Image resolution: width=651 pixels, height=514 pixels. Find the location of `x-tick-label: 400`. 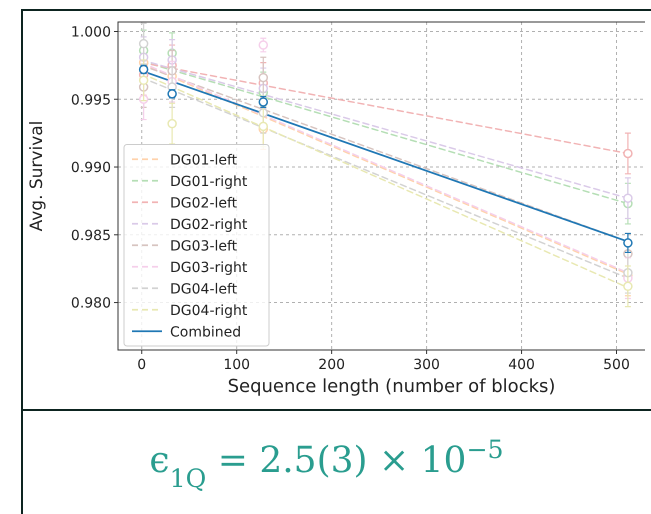

x-tick-label: 400 is located at coordinates (521, 365).